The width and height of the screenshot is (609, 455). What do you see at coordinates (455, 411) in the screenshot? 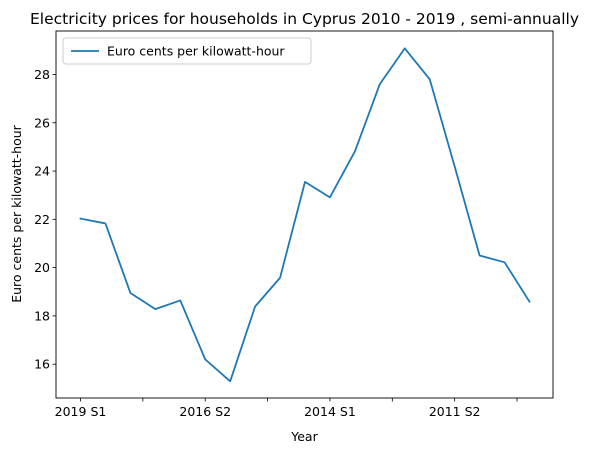
I see `x-tick-label: 2011 S2` at bounding box center [455, 411].